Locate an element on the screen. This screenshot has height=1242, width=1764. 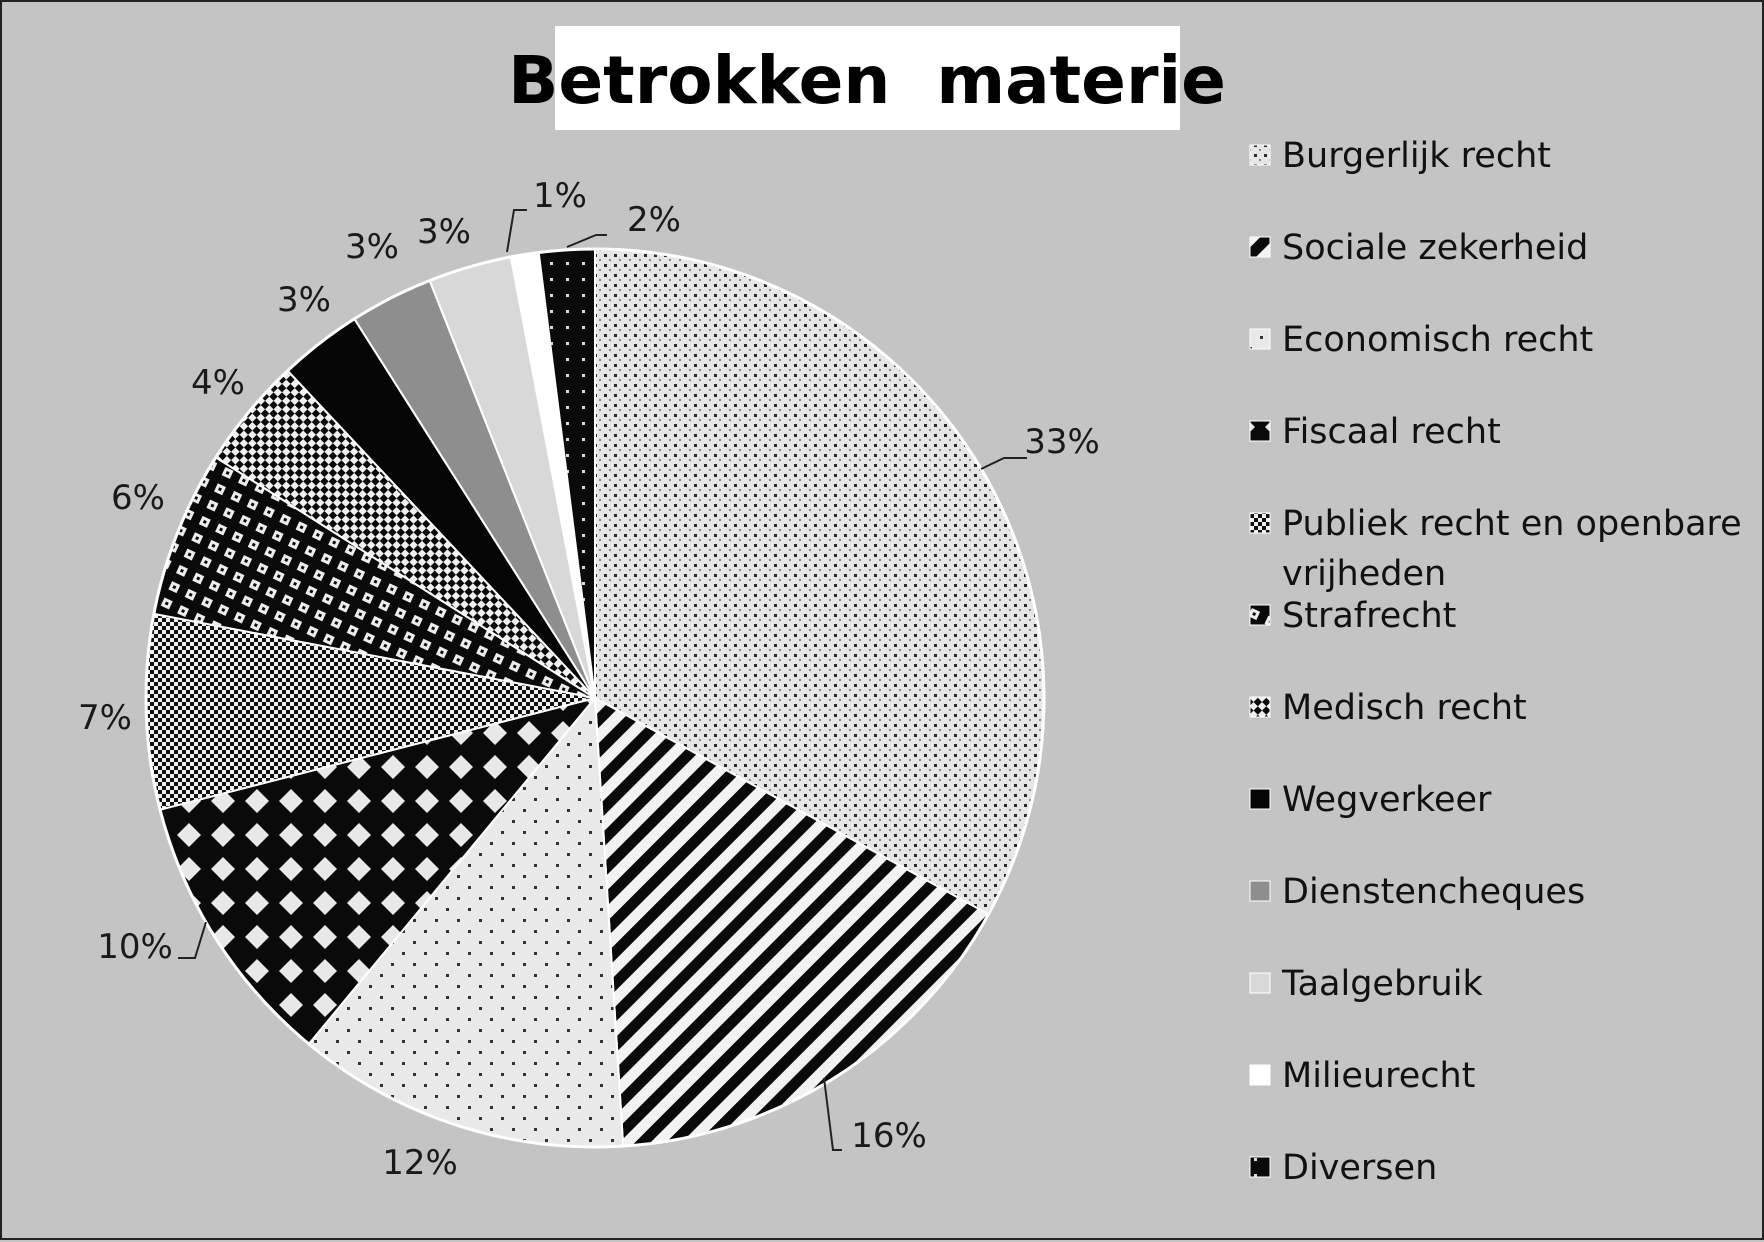
legend-item-dienstencheques: Dienstencheques is located at coordinates (1417, 892).